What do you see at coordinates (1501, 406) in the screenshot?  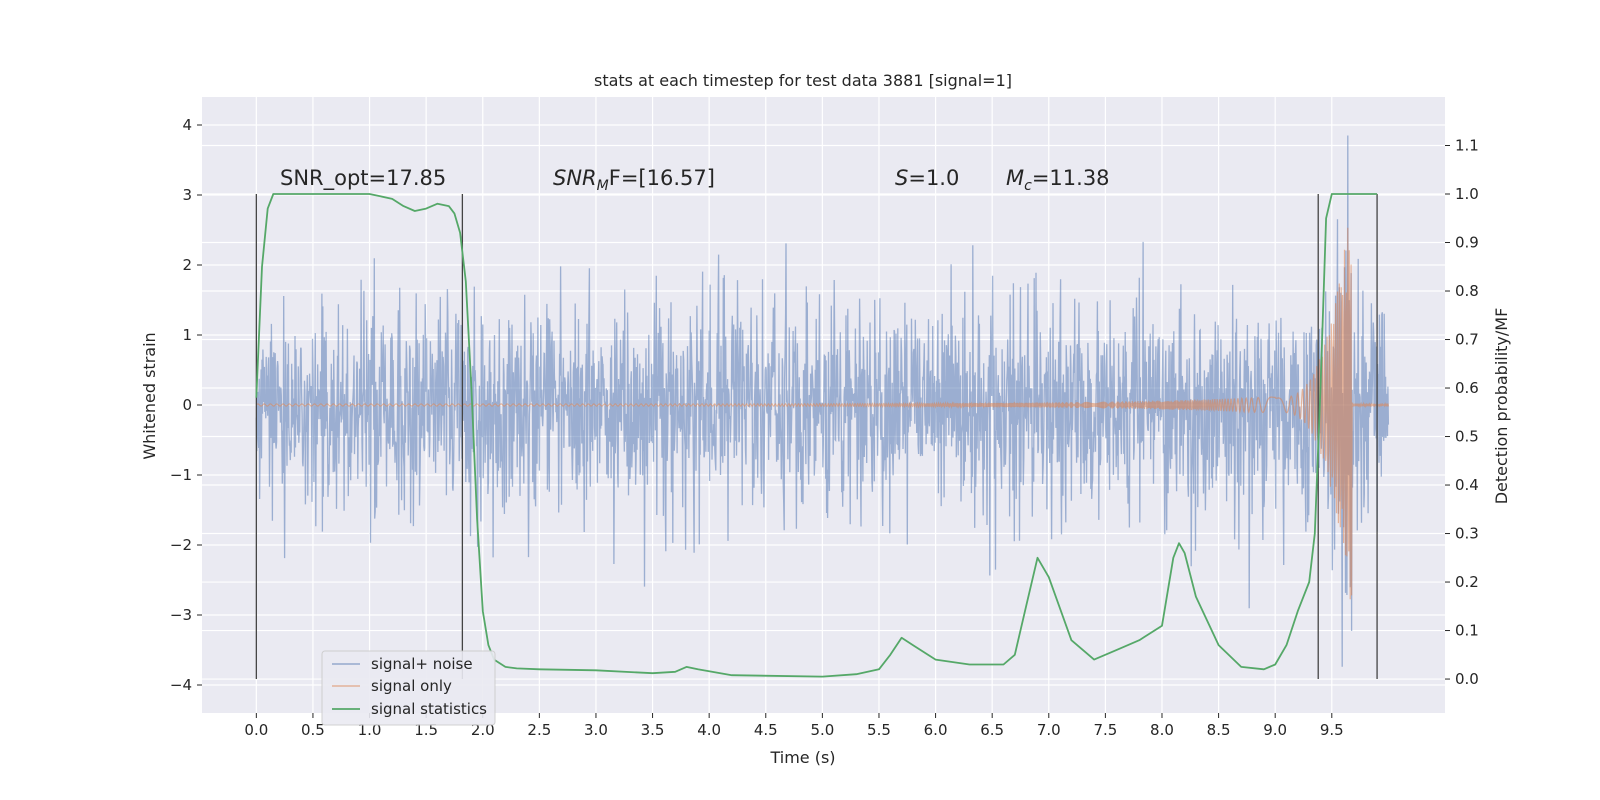 I see `y2-axis-label: Detection probability/MF` at bounding box center [1501, 406].